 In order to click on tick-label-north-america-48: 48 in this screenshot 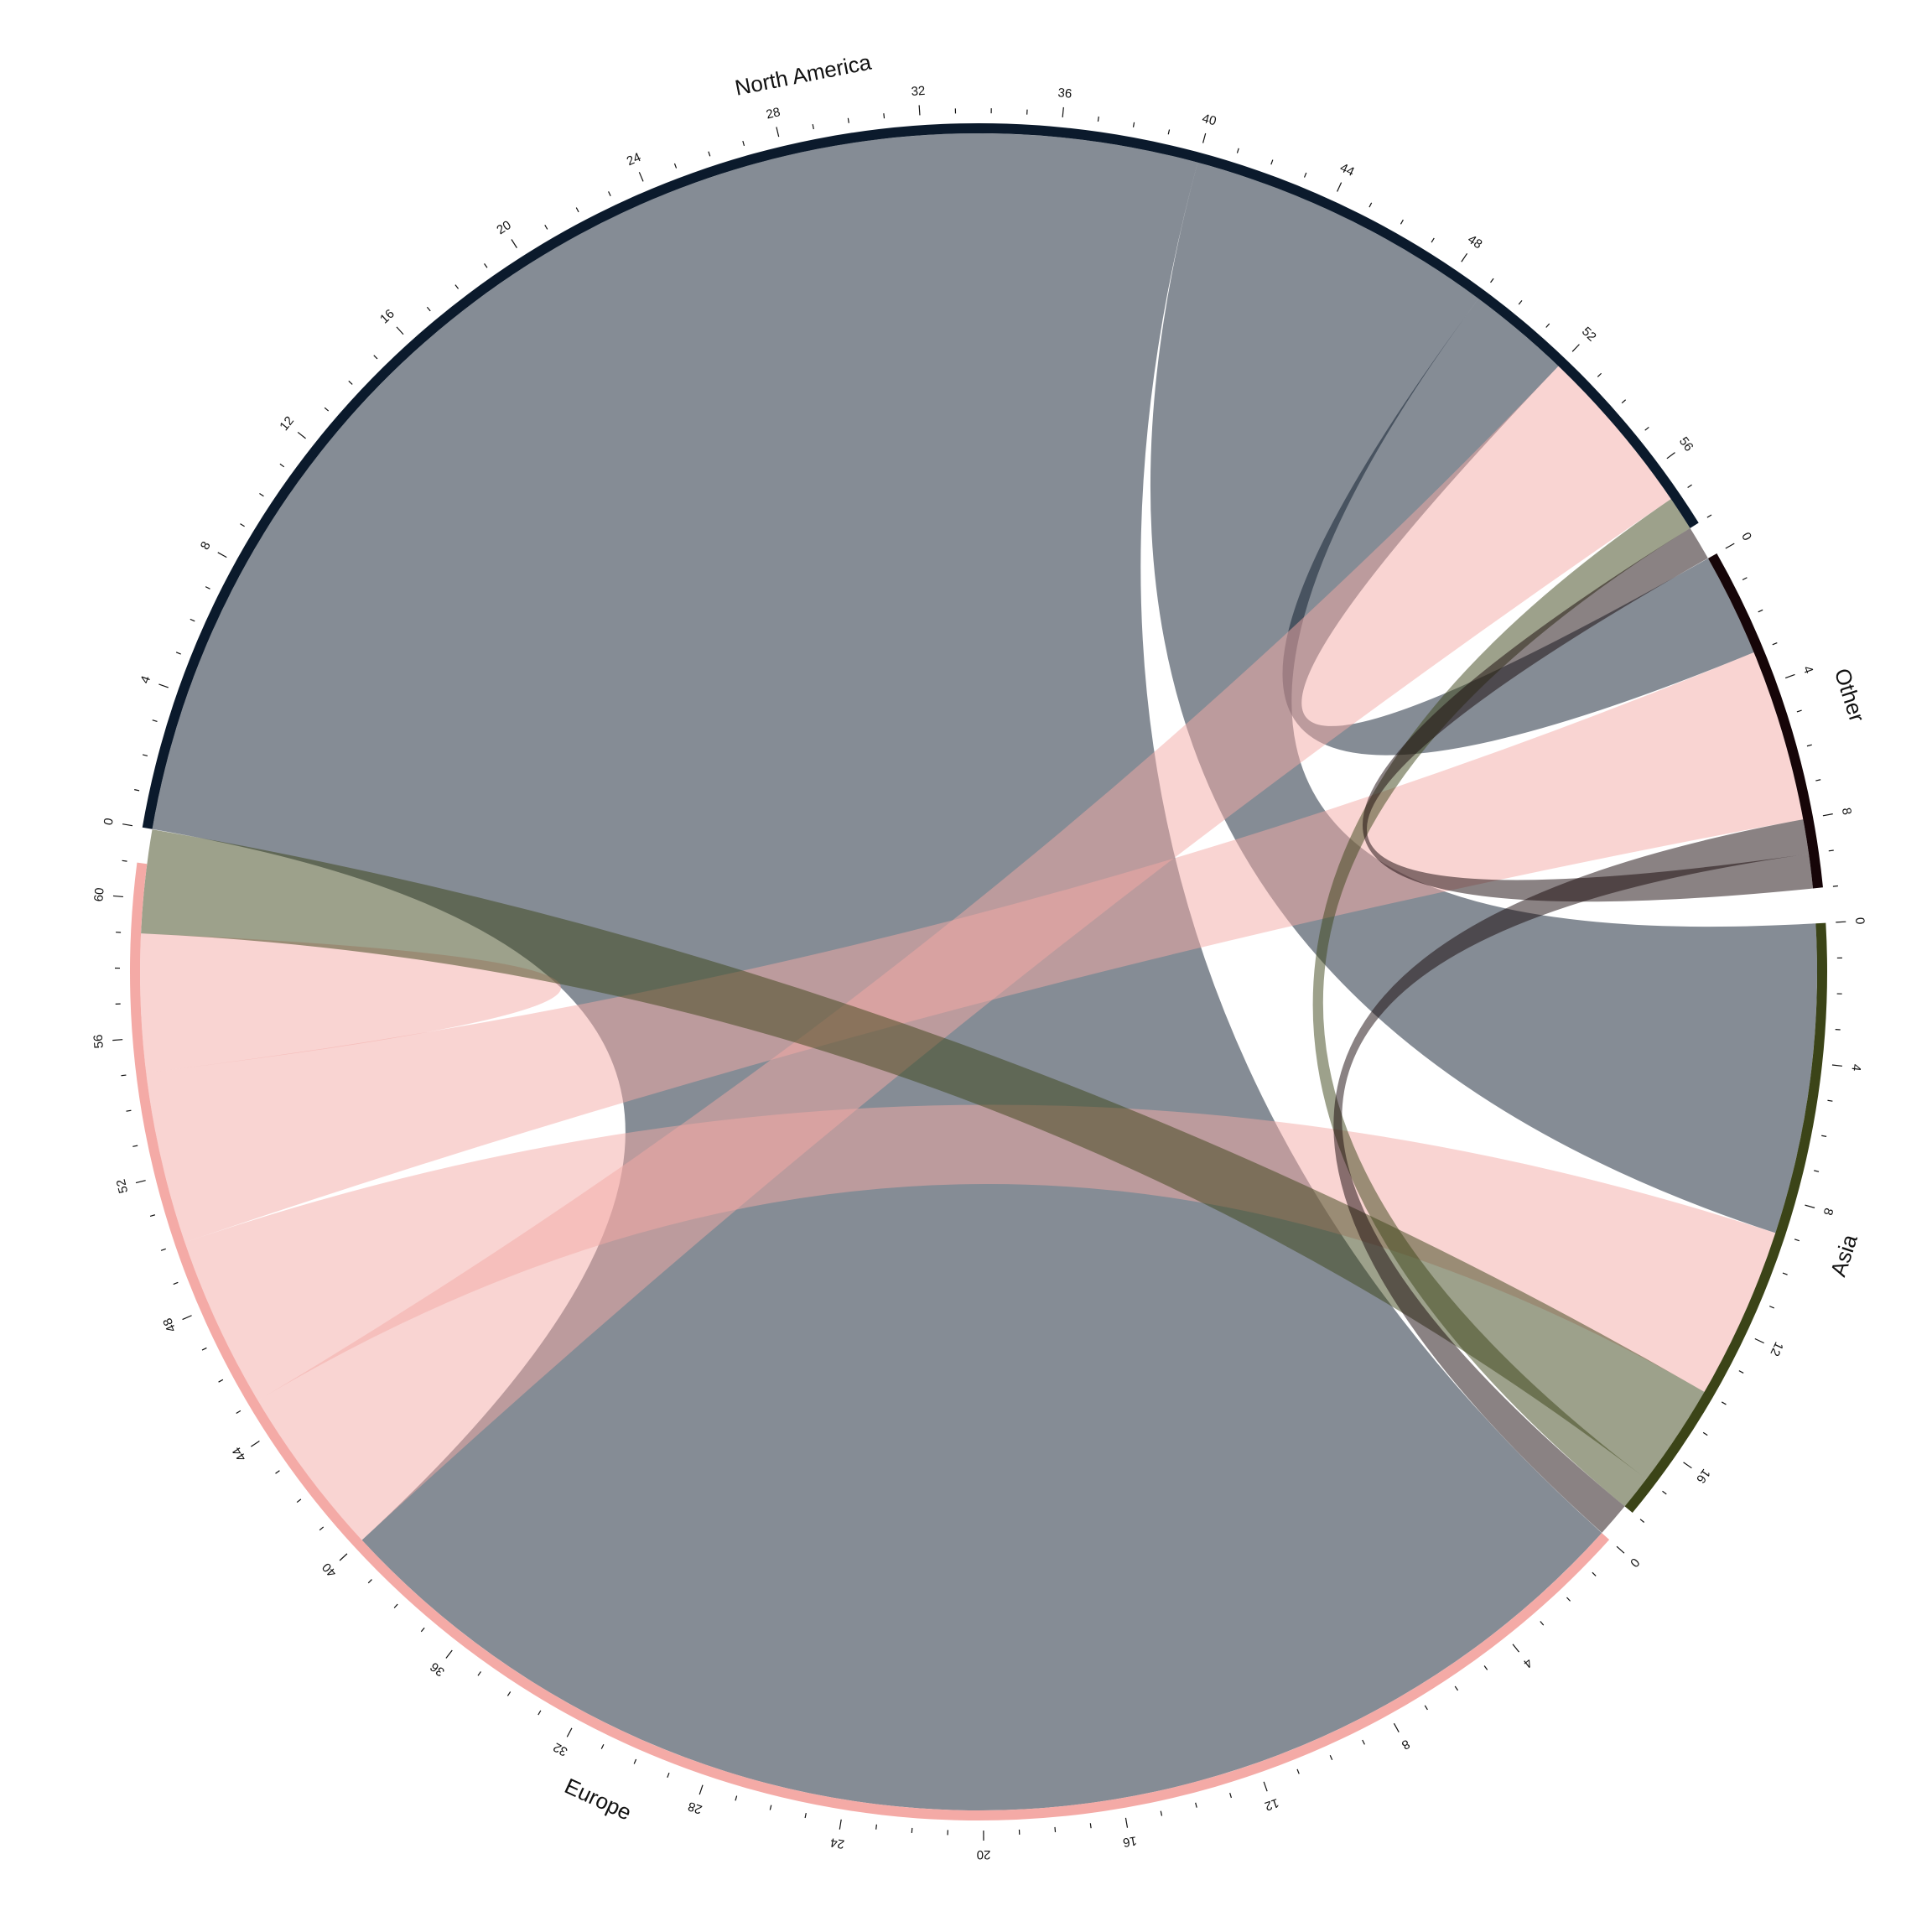, I will do `click(1474, 242)`.